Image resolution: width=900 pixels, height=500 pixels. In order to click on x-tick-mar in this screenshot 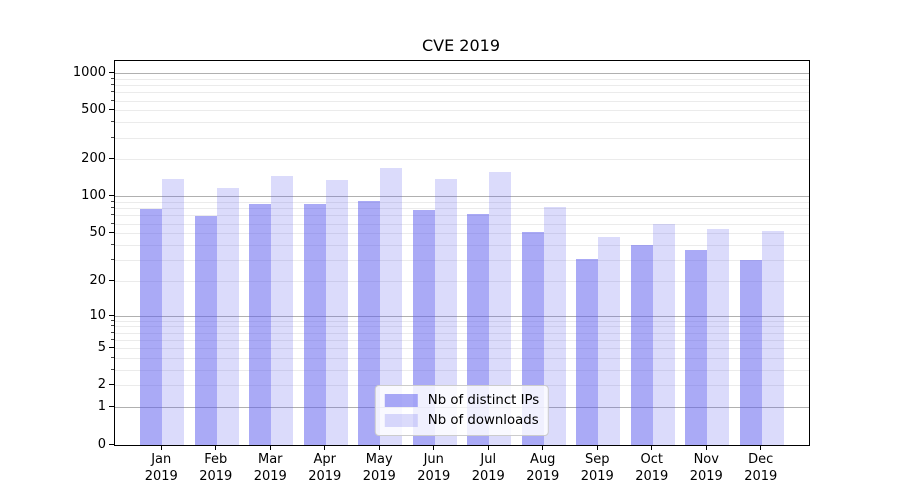, I will do `click(270, 447)`.